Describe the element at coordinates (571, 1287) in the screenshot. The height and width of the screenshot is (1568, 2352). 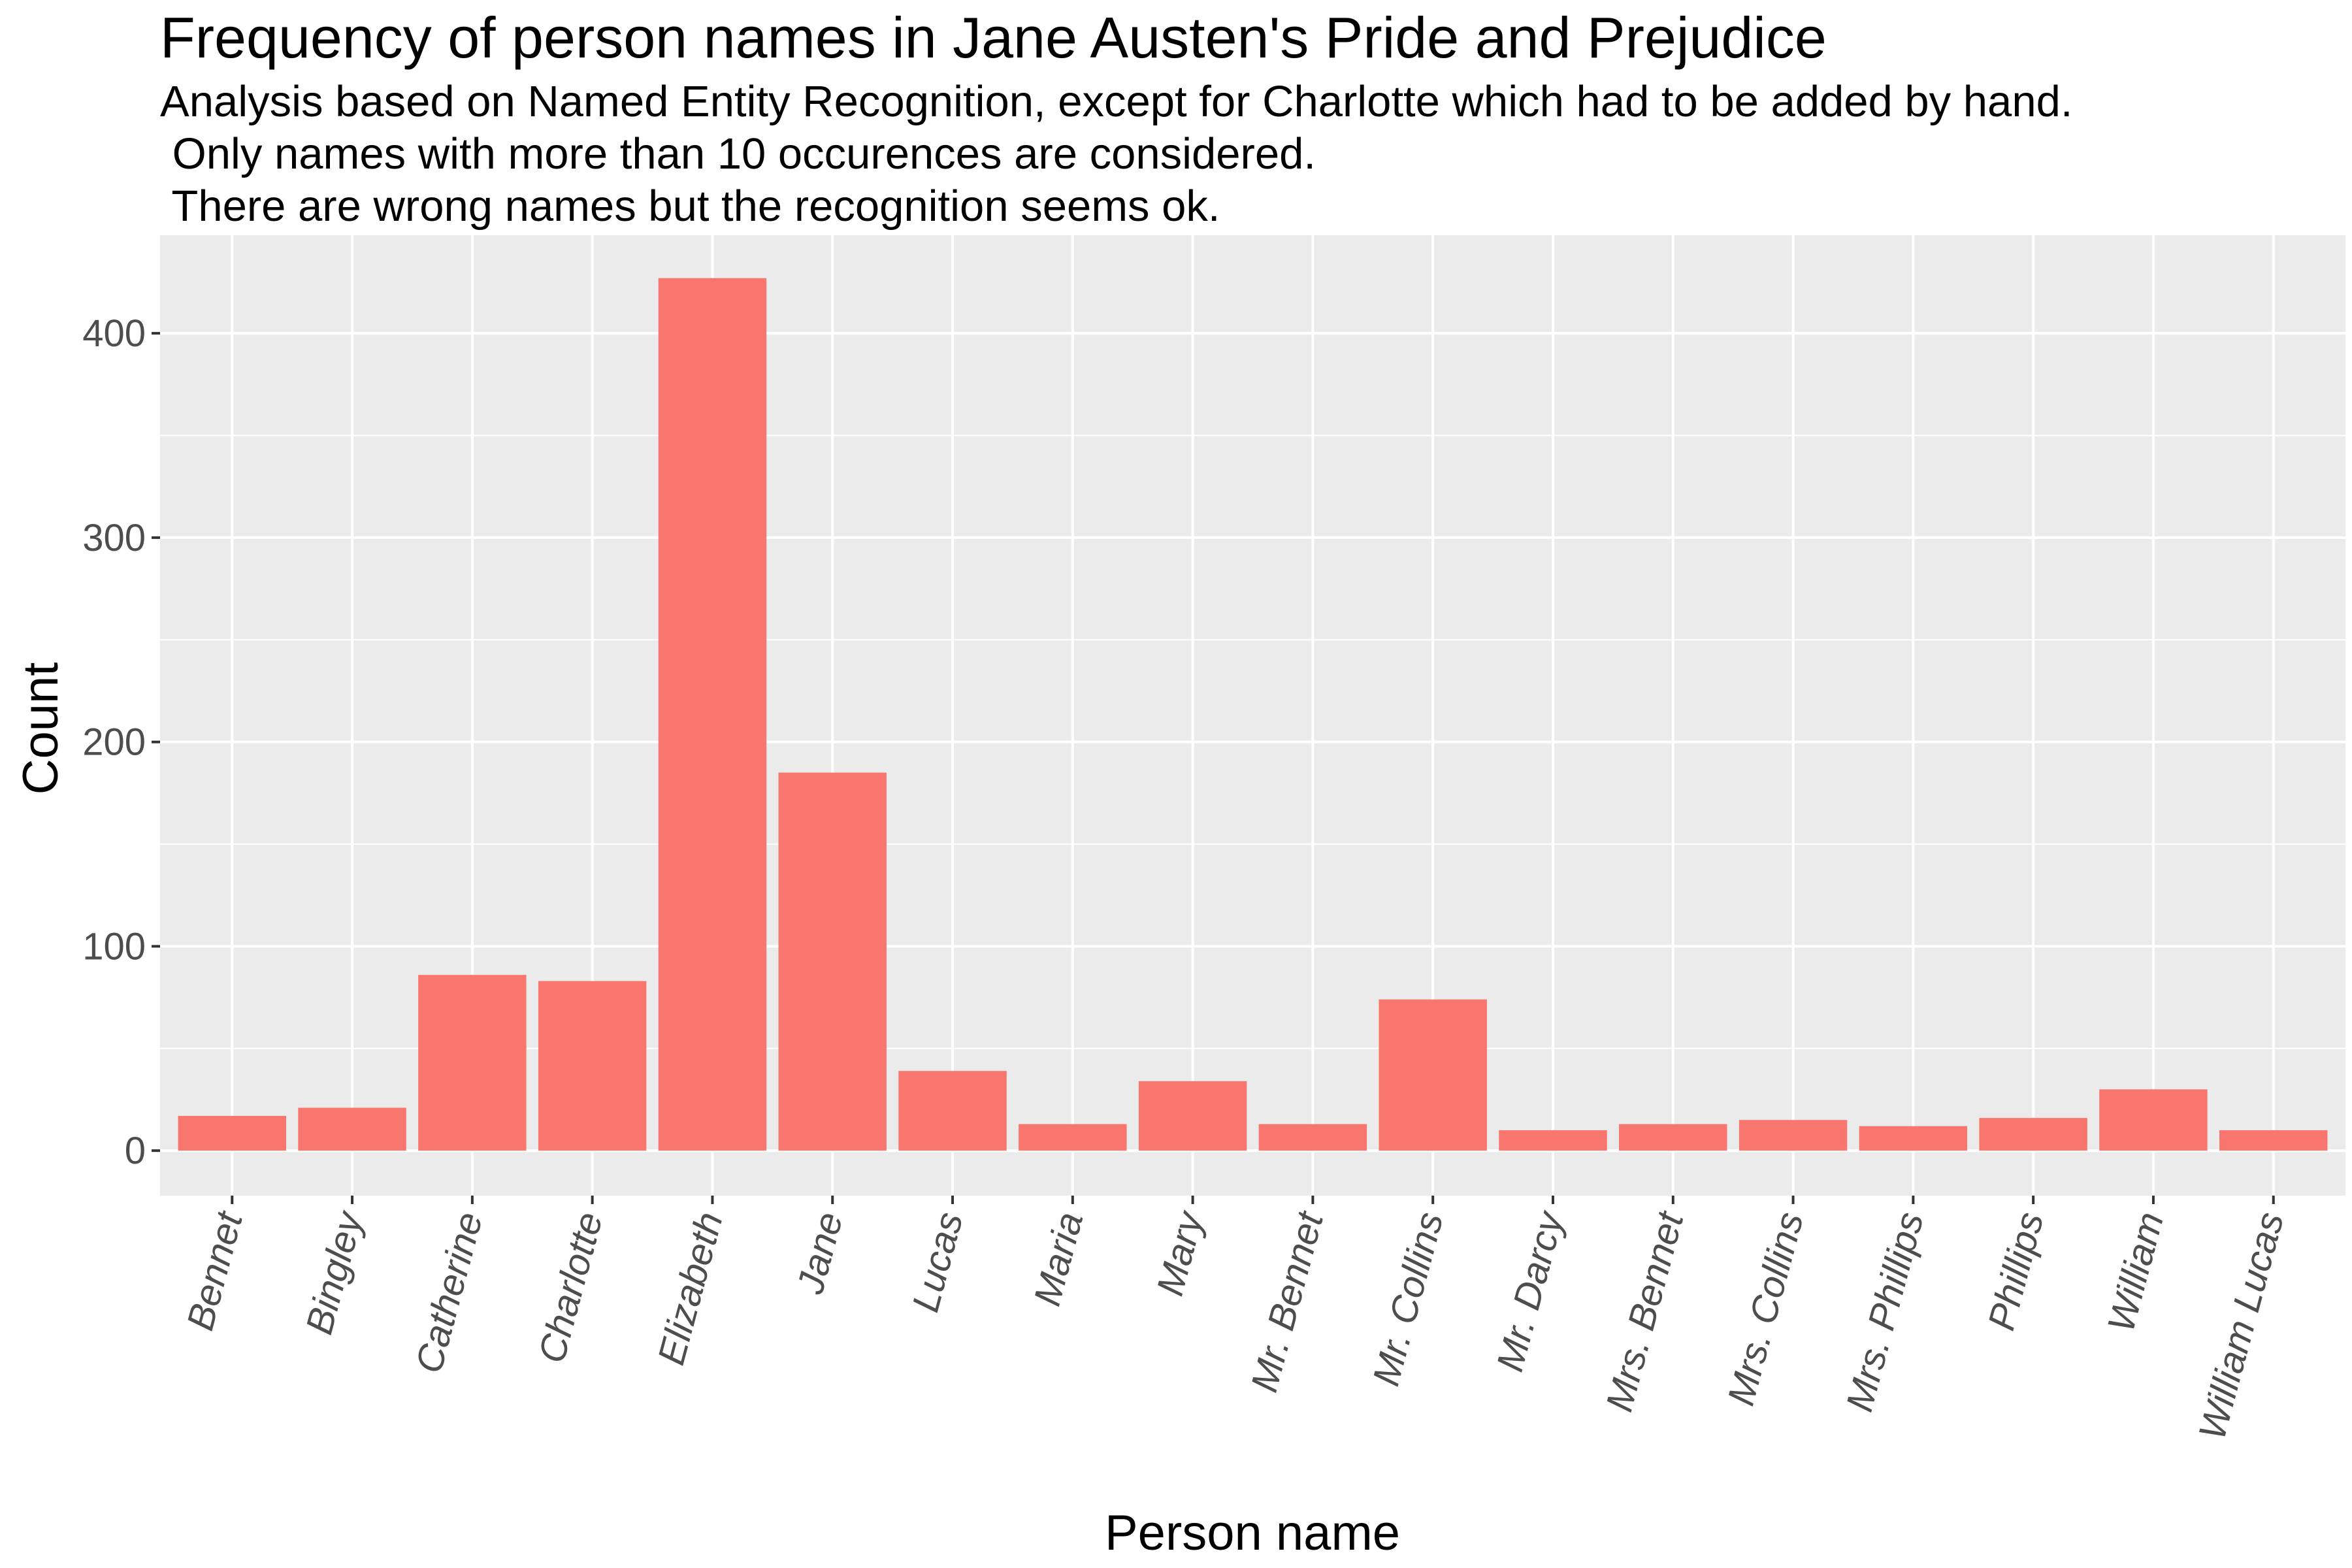
I see `x-tick-label: Charlotte` at that location.